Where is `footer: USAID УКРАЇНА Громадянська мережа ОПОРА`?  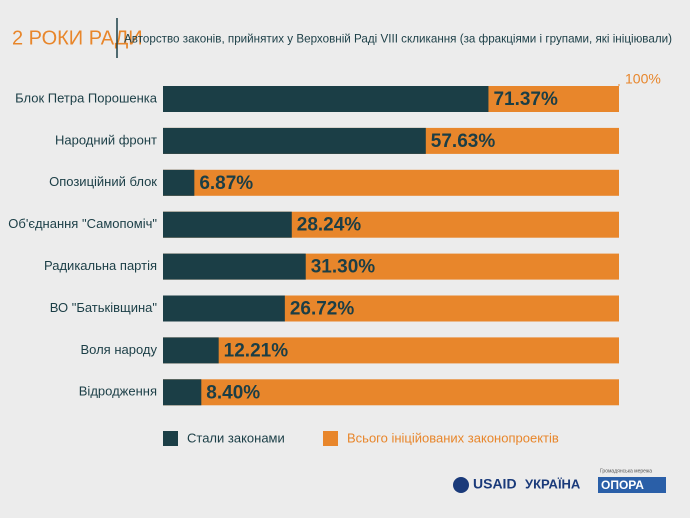
footer: USAID УКРАЇНА Громадянська мережа ОПОРА is located at coordinates (559, 480).